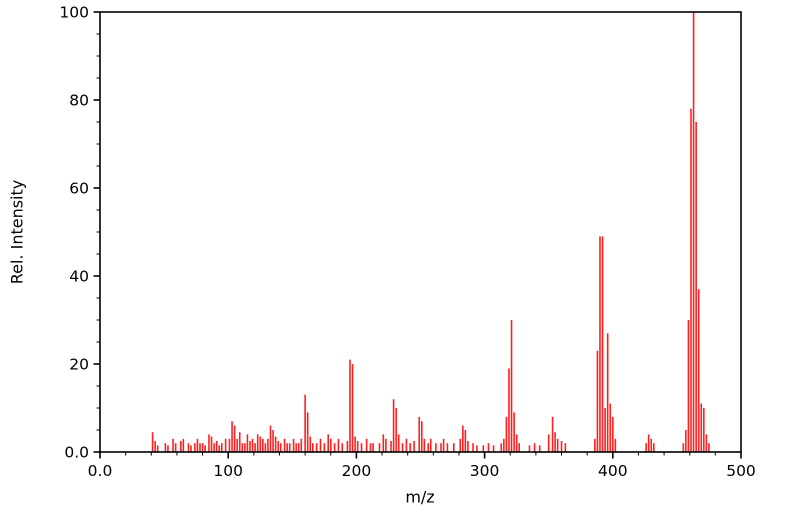 The height and width of the screenshot is (516, 799). I want to click on y-tick-label: 40, so click(79, 277).